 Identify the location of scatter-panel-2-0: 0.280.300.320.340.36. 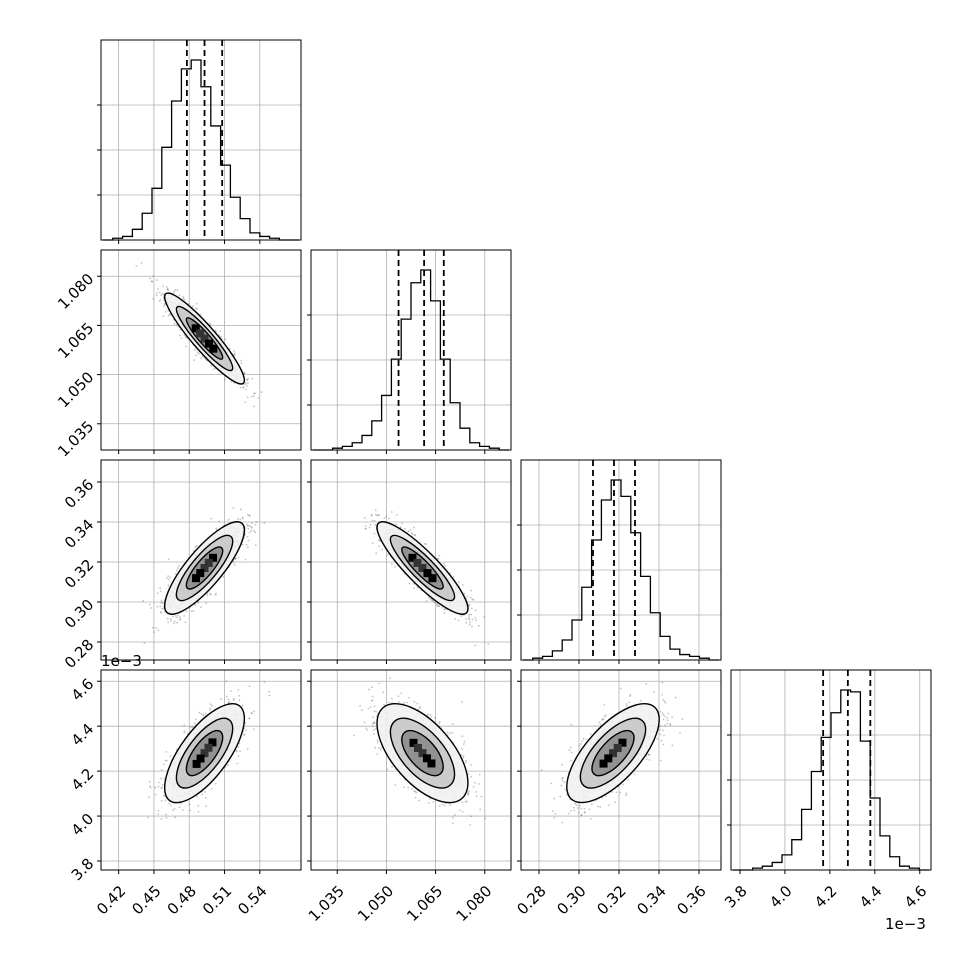
(181, 565).